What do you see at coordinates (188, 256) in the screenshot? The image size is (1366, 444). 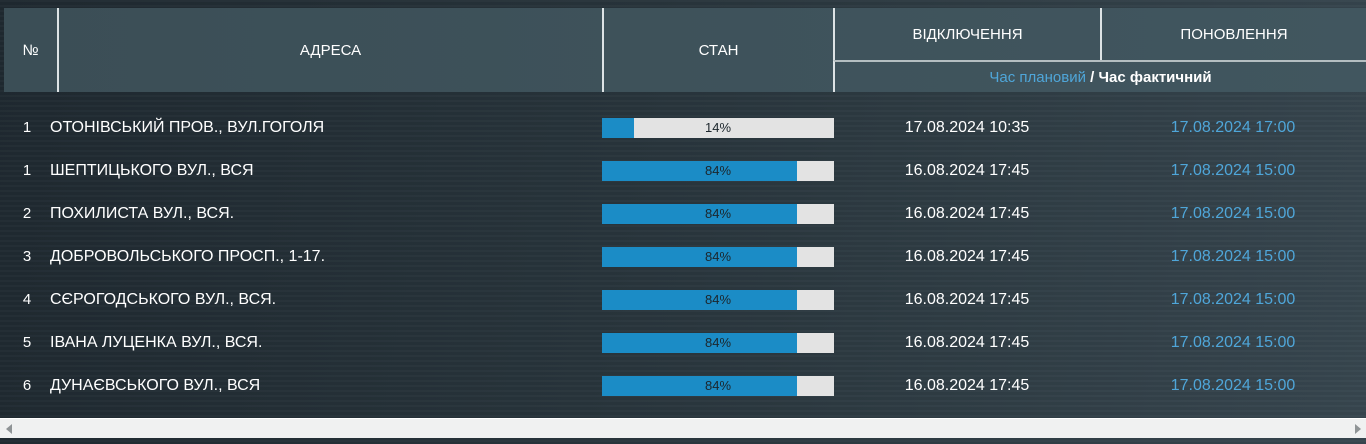 I see `row-address: ДОБРОВОЛЬСЬКОГО ПРОСП., 1-17.` at bounding box center [188, 256].